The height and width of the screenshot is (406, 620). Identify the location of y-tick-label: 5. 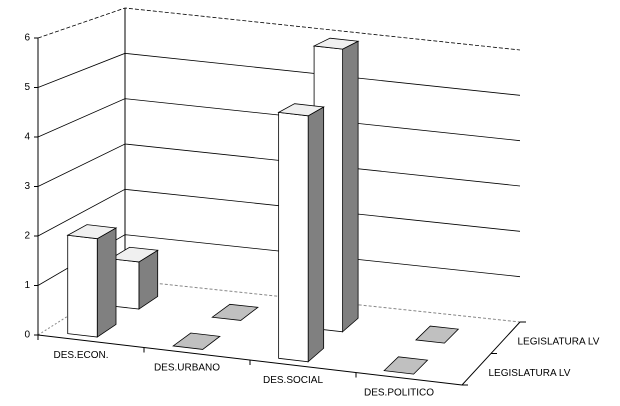
(27, 87).